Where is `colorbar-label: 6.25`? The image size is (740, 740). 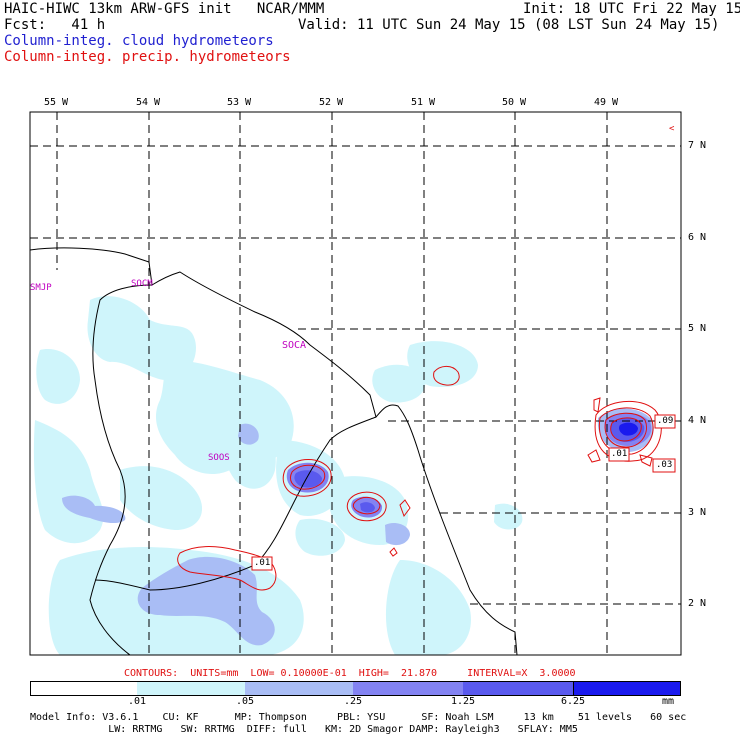
colorbar-label: 6.25 is located at coordinates (573, 701).